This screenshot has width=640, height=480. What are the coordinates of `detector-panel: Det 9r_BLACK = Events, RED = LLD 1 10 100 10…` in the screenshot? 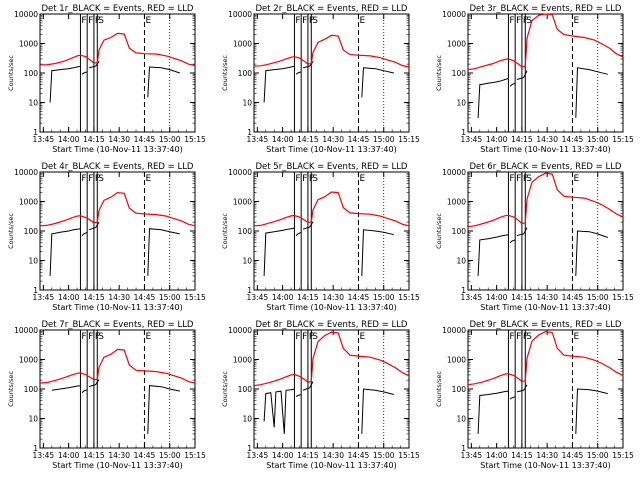 It's located at (534, 395).